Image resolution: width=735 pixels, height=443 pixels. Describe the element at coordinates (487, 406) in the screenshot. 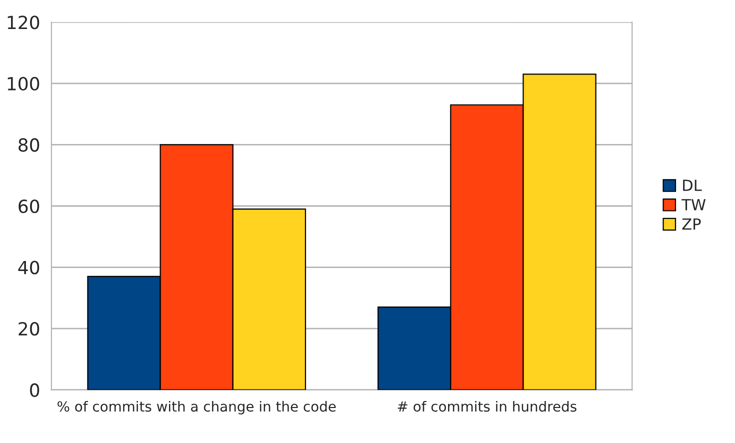

I see `x-tick-label: # of commits in hundreds` at that location.